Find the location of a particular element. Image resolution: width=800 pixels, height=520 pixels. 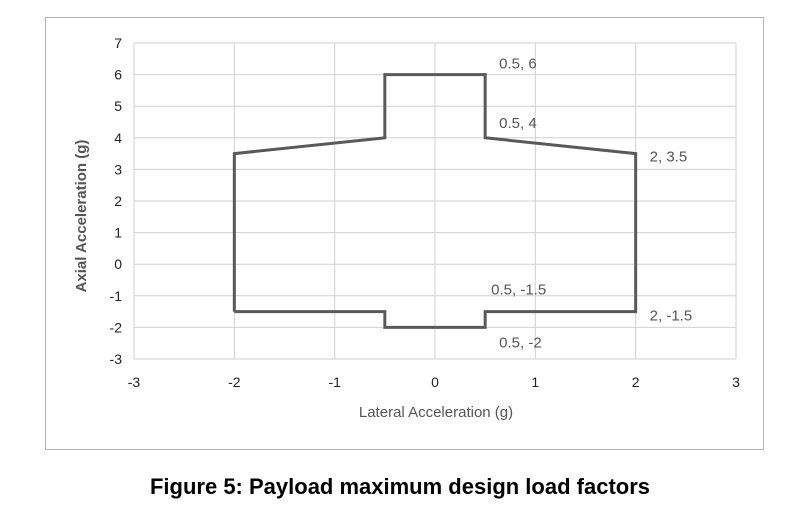

x-tick-label: -1 is located at coordinates (334, 382).